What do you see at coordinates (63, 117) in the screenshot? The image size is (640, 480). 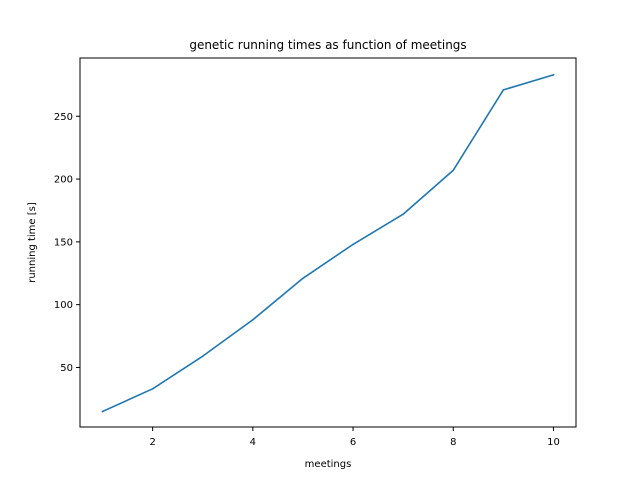 I see `y-tick-label: 250` at bounding box center [63, 117].